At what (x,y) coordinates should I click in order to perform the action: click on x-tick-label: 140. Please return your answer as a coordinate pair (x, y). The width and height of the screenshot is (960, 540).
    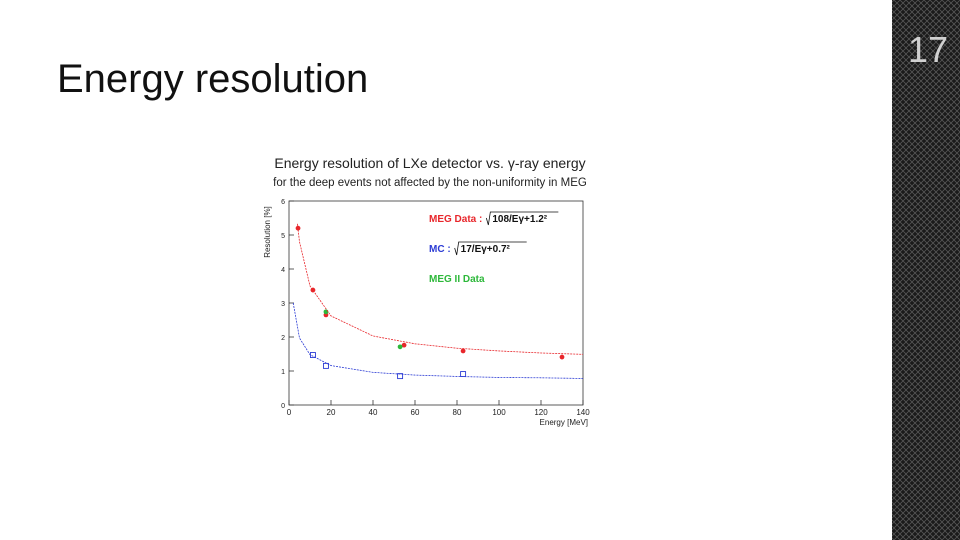
    Looking at the image, I should click on (583, 412).